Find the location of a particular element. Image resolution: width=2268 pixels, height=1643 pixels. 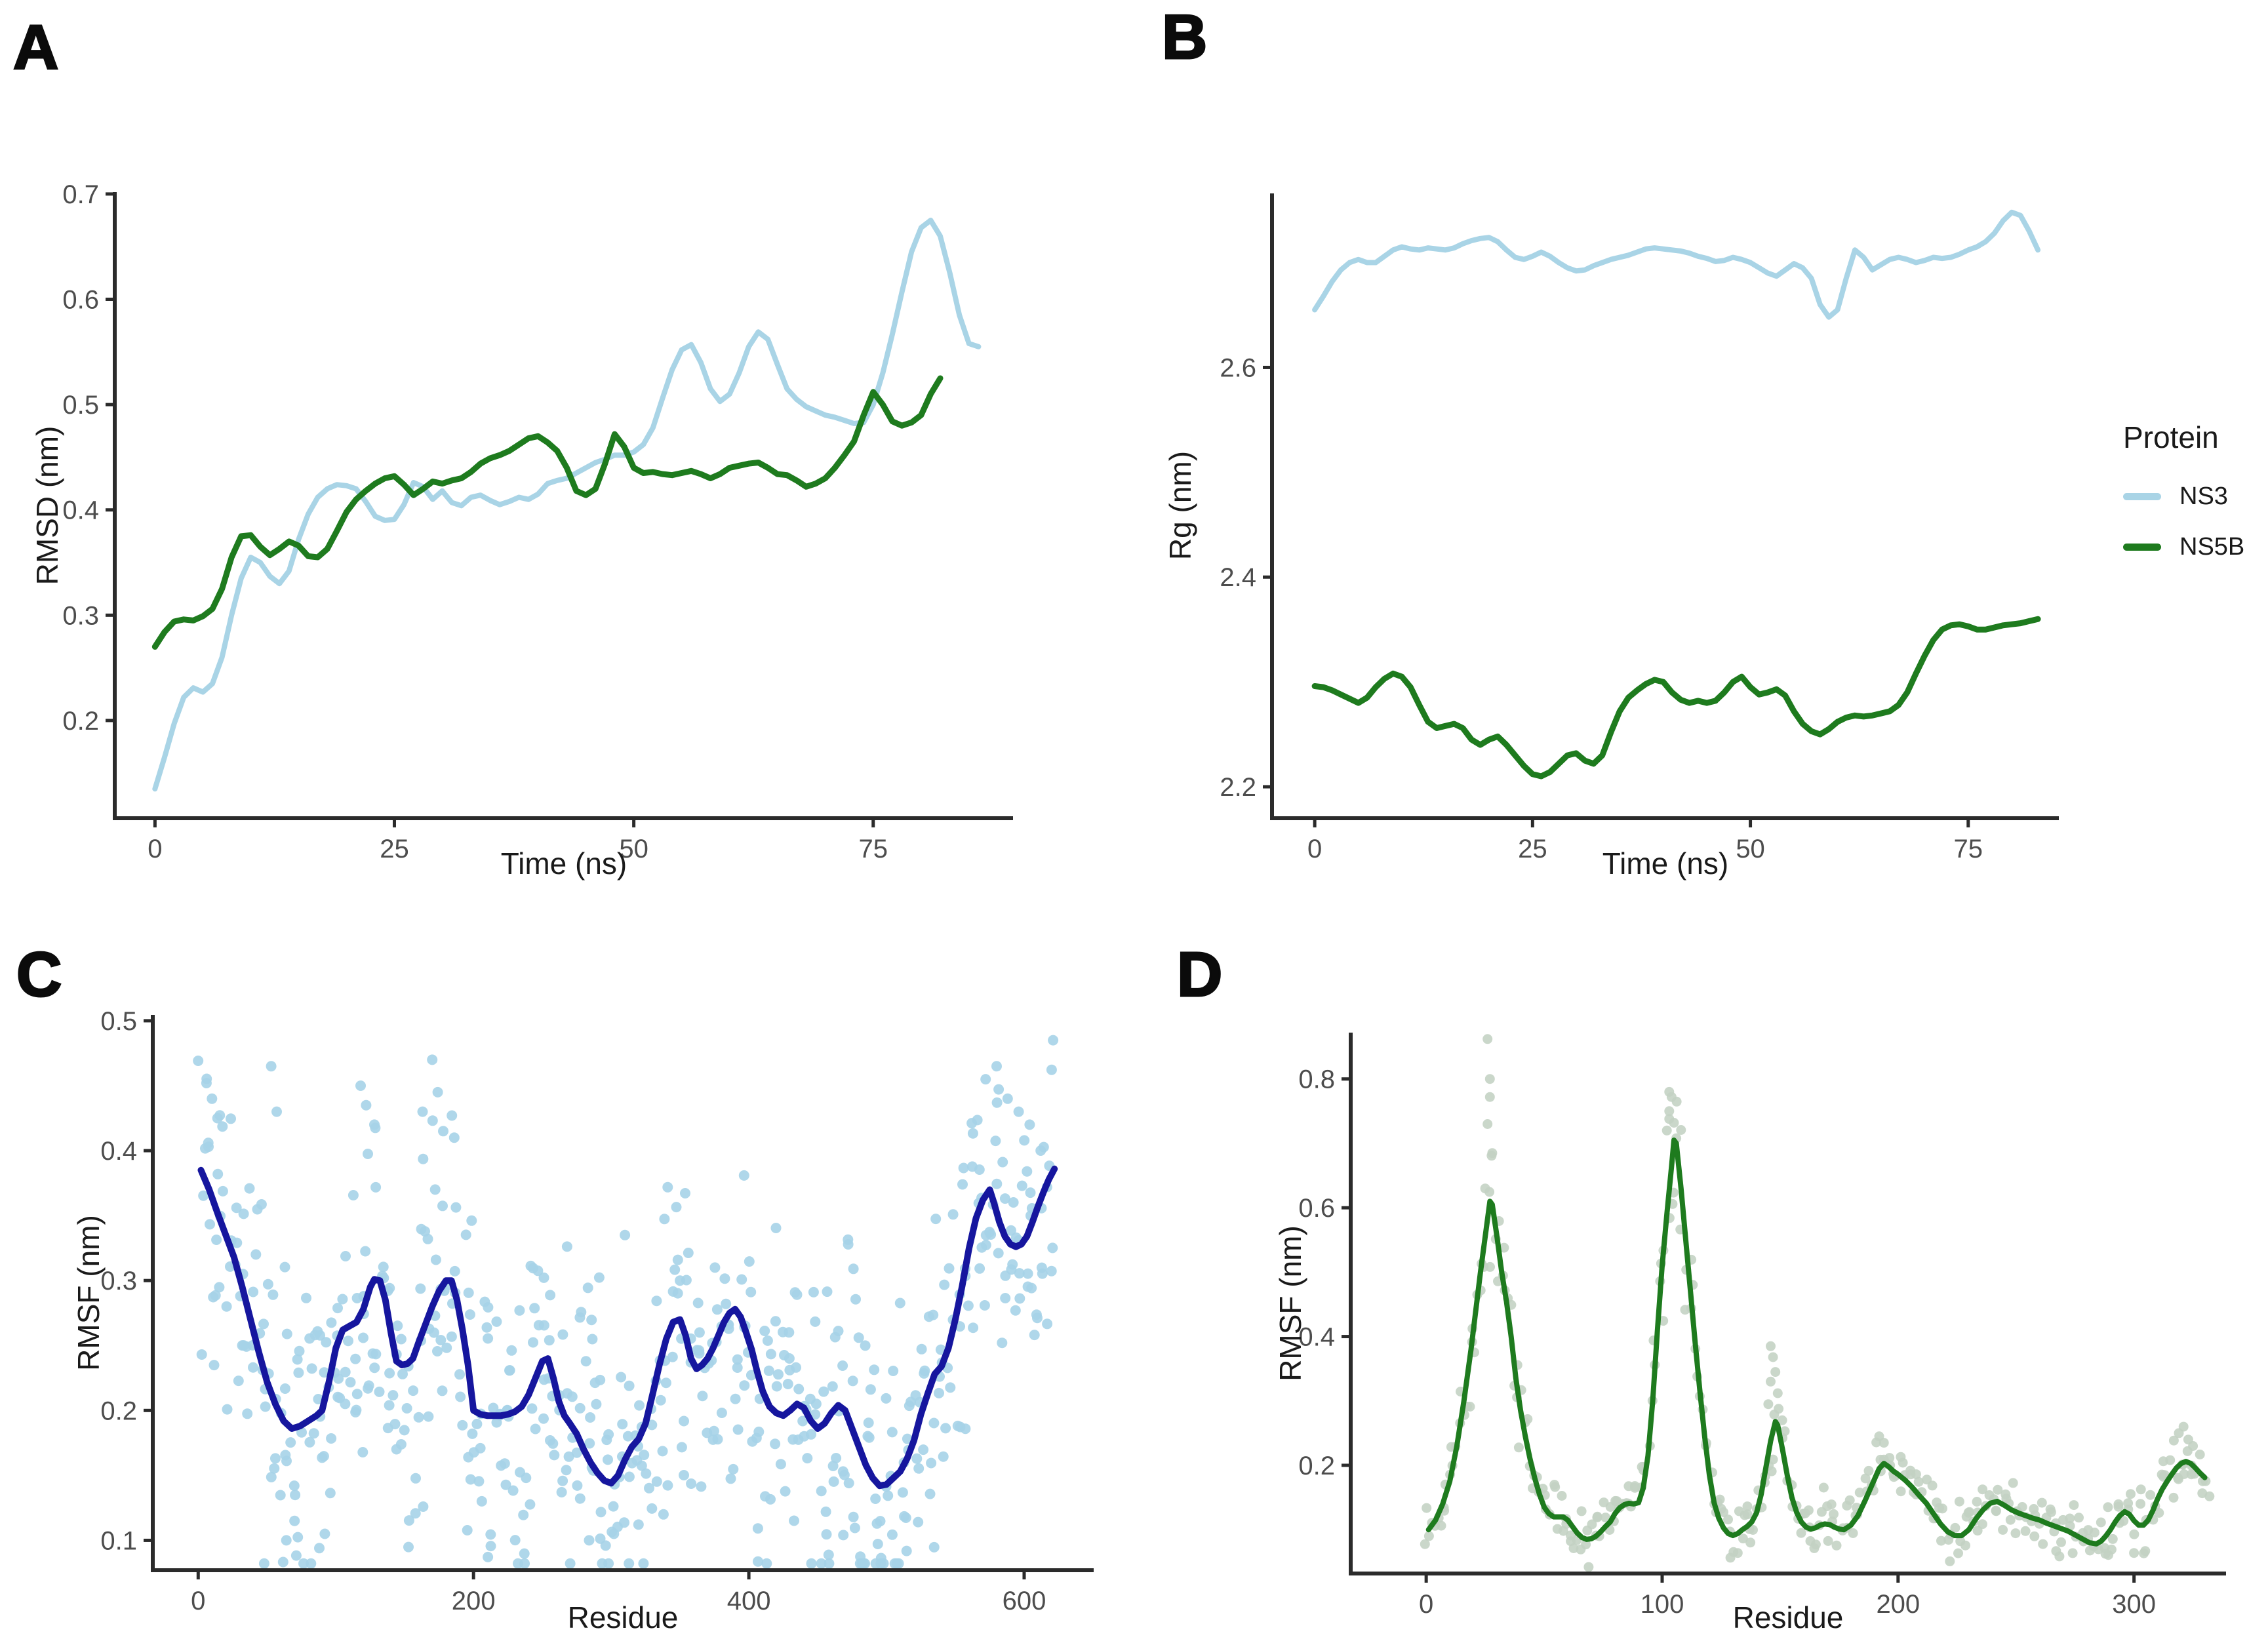

D-y-tick-label: 0.6 is located at coordinates (1316, 1208).